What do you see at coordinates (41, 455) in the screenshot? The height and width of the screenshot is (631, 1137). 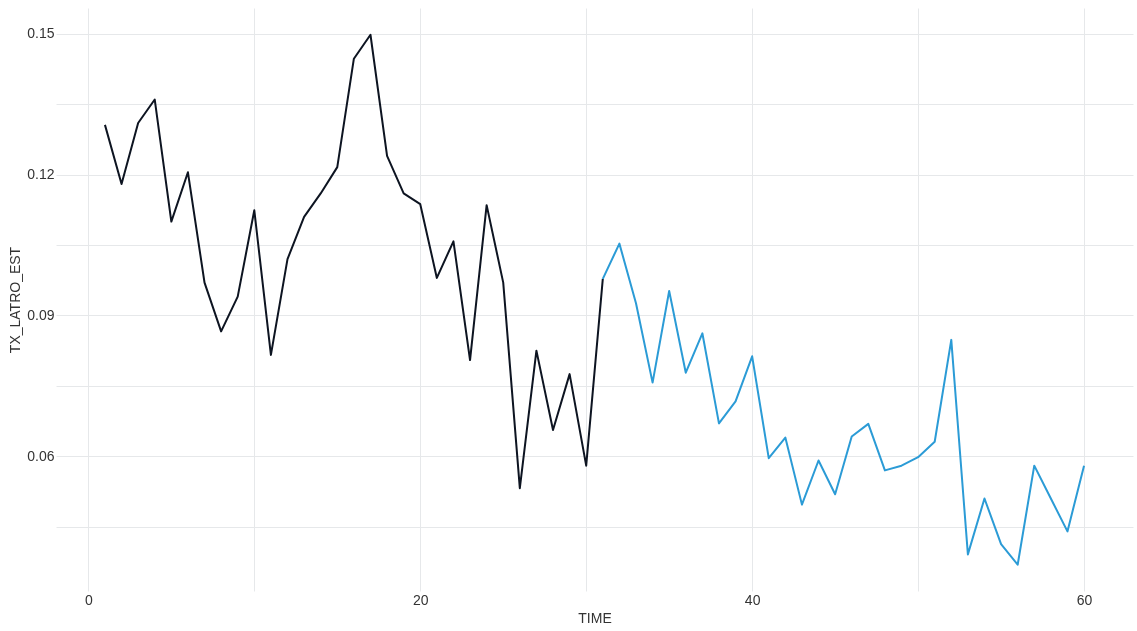 I see `y-tick-label: 0.06` at bounding box center [41, 455].